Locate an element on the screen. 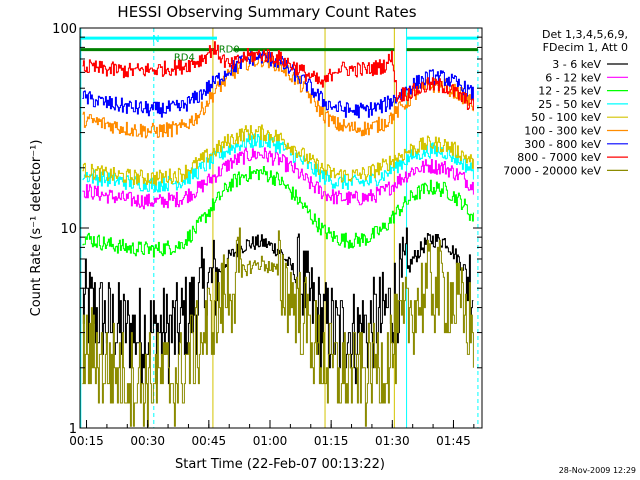 This screenshot has width=640, height=480. state-bars is located at coordinates (279, 44).